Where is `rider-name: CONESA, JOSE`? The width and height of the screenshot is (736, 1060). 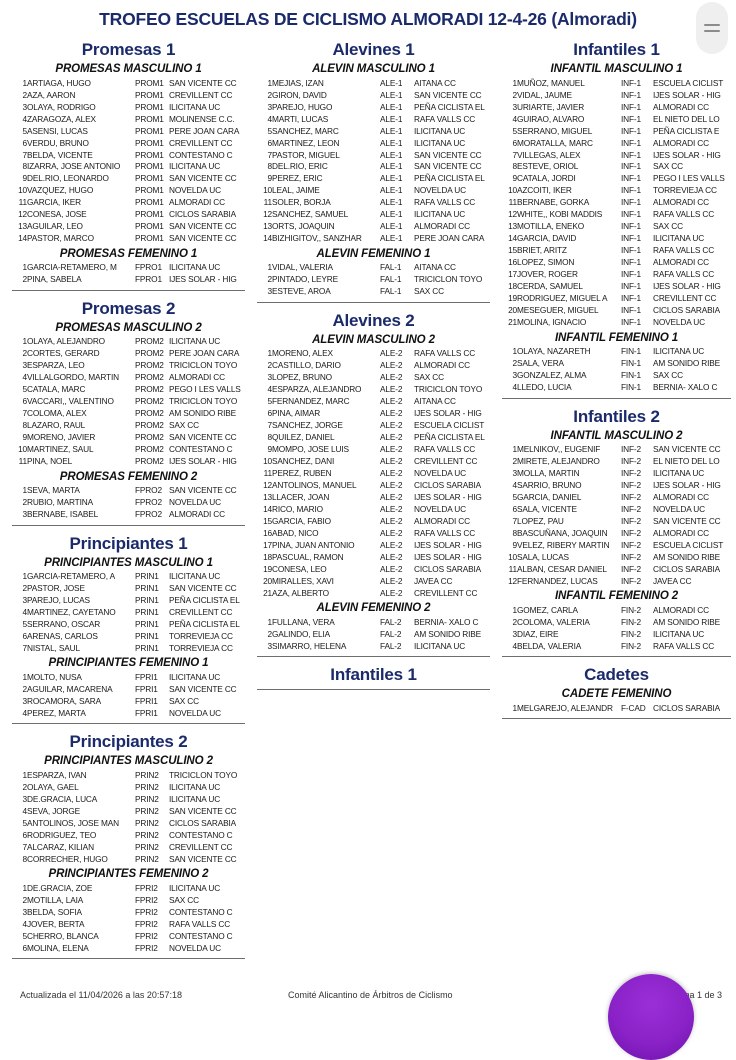
rider-name: CONESA, JOSE is located at coordinates (57, 214).